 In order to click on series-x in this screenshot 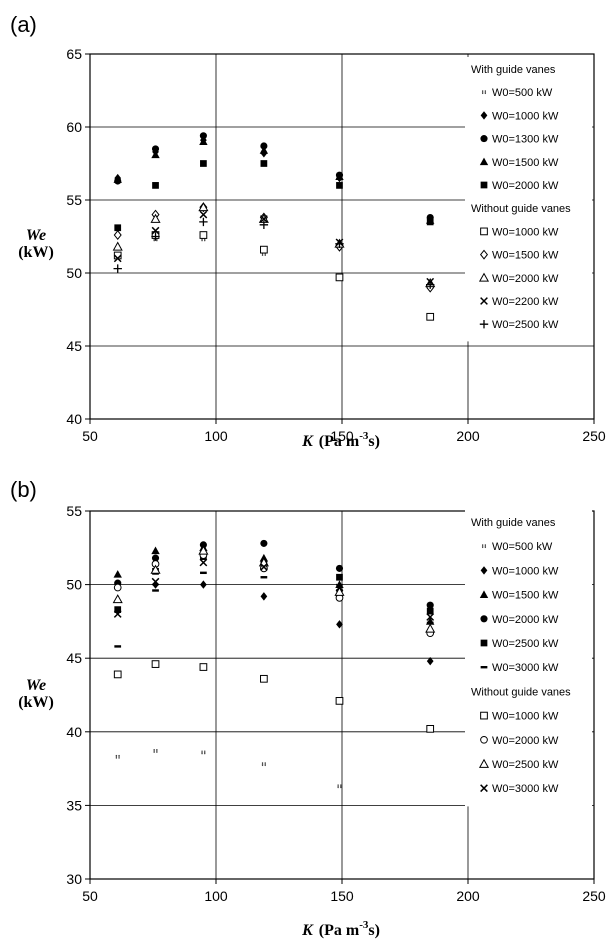, I will do `click(274, 589)`.